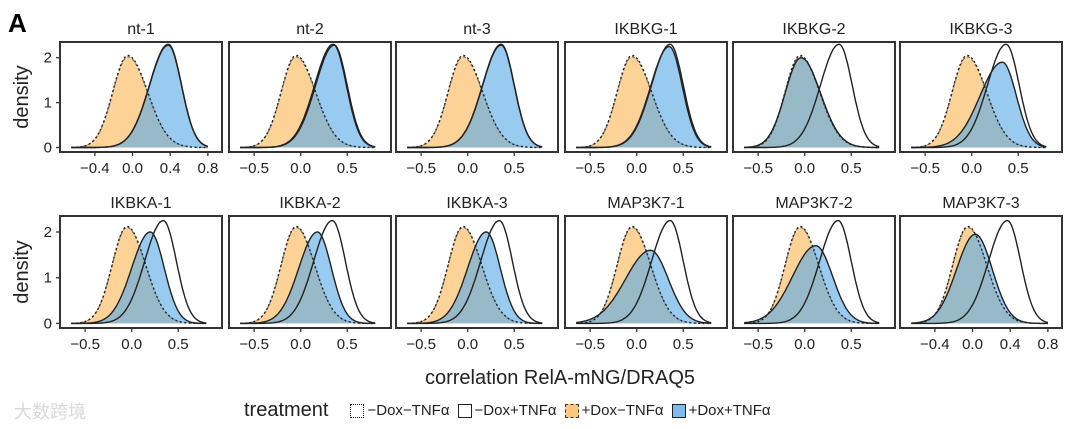  I want to click on panel-IKBKG-1: IKBKG-1 −0.5 0.0 0.5, so click(646, 99).